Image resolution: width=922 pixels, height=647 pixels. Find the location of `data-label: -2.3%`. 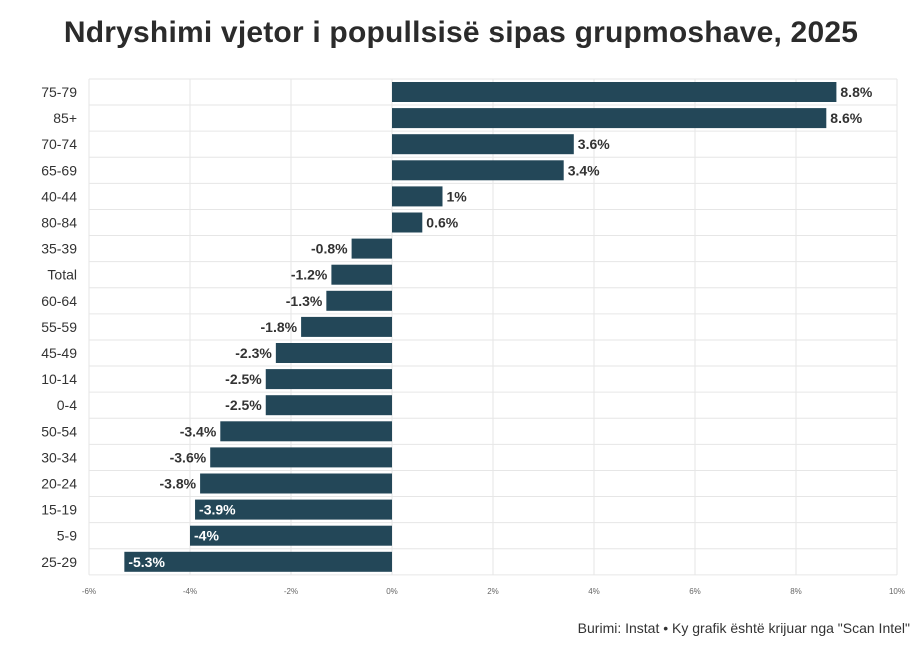

data-label: -2.3% is located at coordinates (253, 353).